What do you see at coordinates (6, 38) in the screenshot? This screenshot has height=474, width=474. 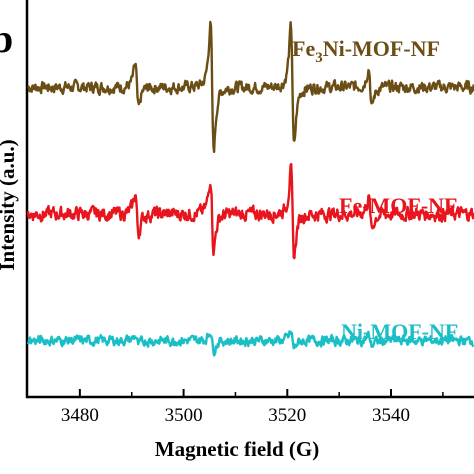 I see `panel-label: b` at bounding box center [6, 38].